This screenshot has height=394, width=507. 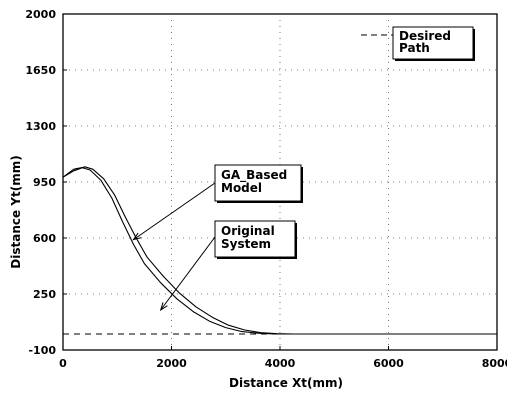 I want to click on y-tick-label: 1300, so click(x=40, y=126).